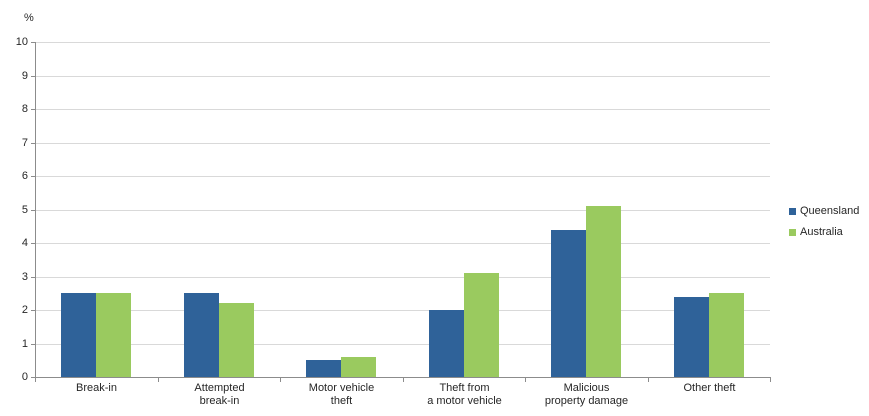  I want to click on bar-australia-attempted-break-in, so click(236, 340).